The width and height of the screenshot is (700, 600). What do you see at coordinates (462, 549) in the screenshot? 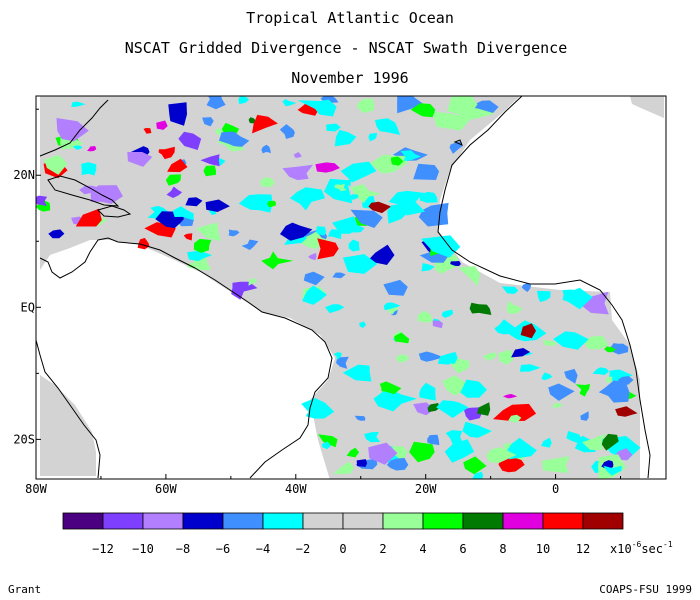
I see `colorbar-tick-label: 6` at bounding box center [462, 549].